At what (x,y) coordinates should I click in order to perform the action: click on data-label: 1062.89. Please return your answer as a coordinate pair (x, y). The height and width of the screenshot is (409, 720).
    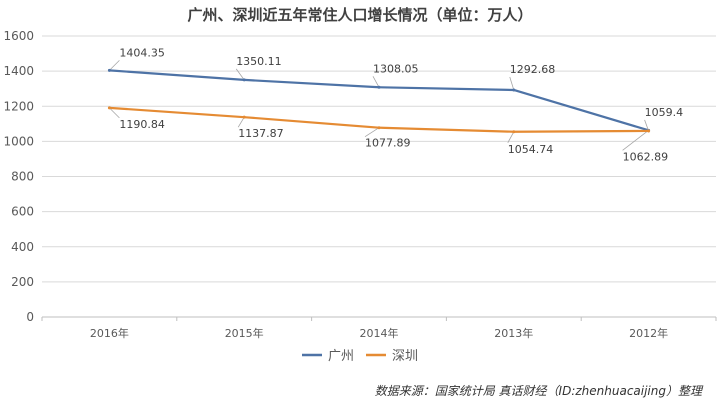
    Looking at the image, I should click on (646, 156).